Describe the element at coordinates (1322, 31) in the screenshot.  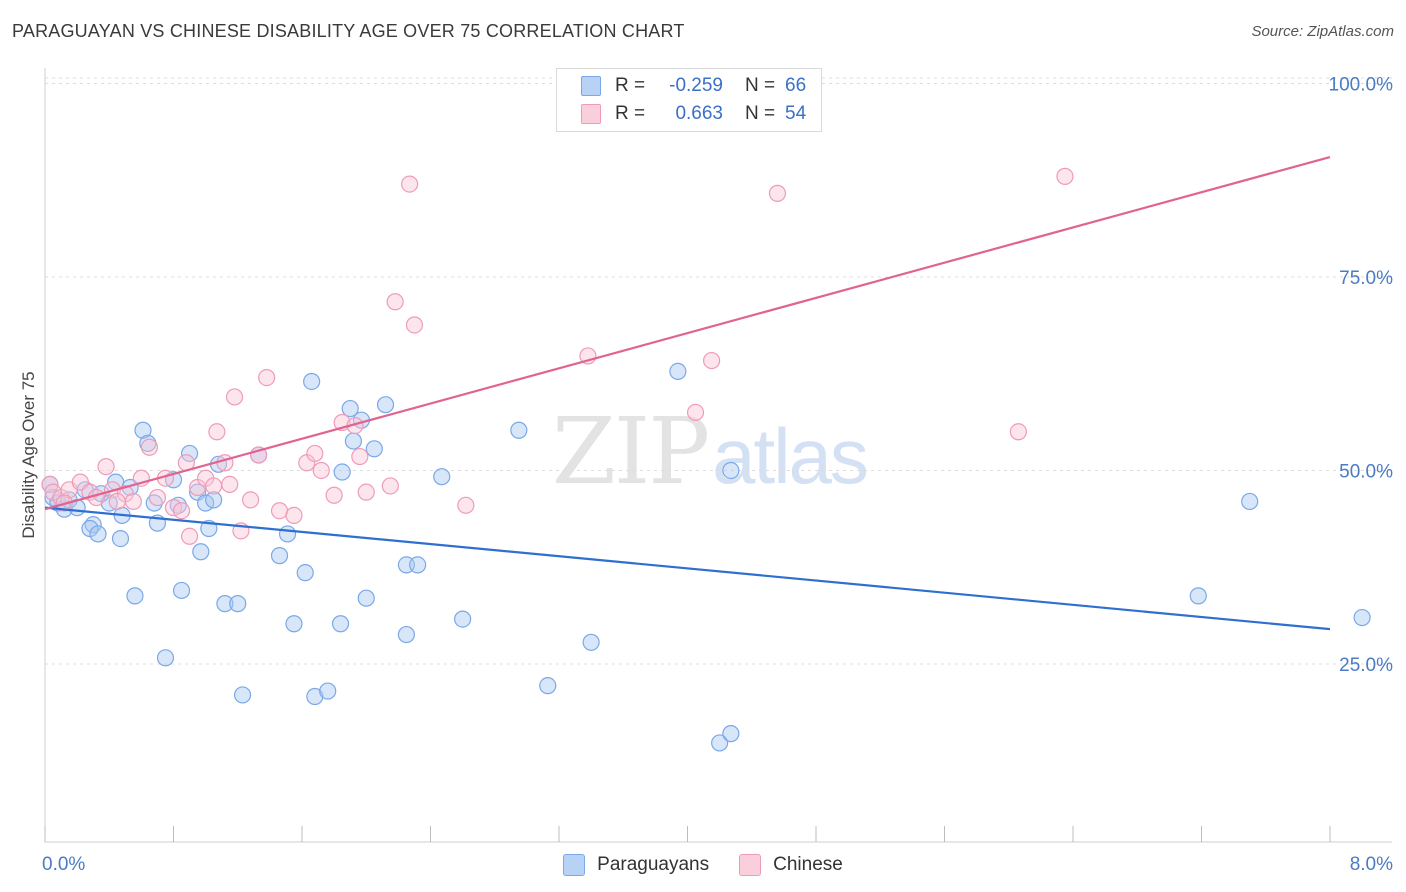
I see `source-credit: Source: ZipAtlas.com` at that location.